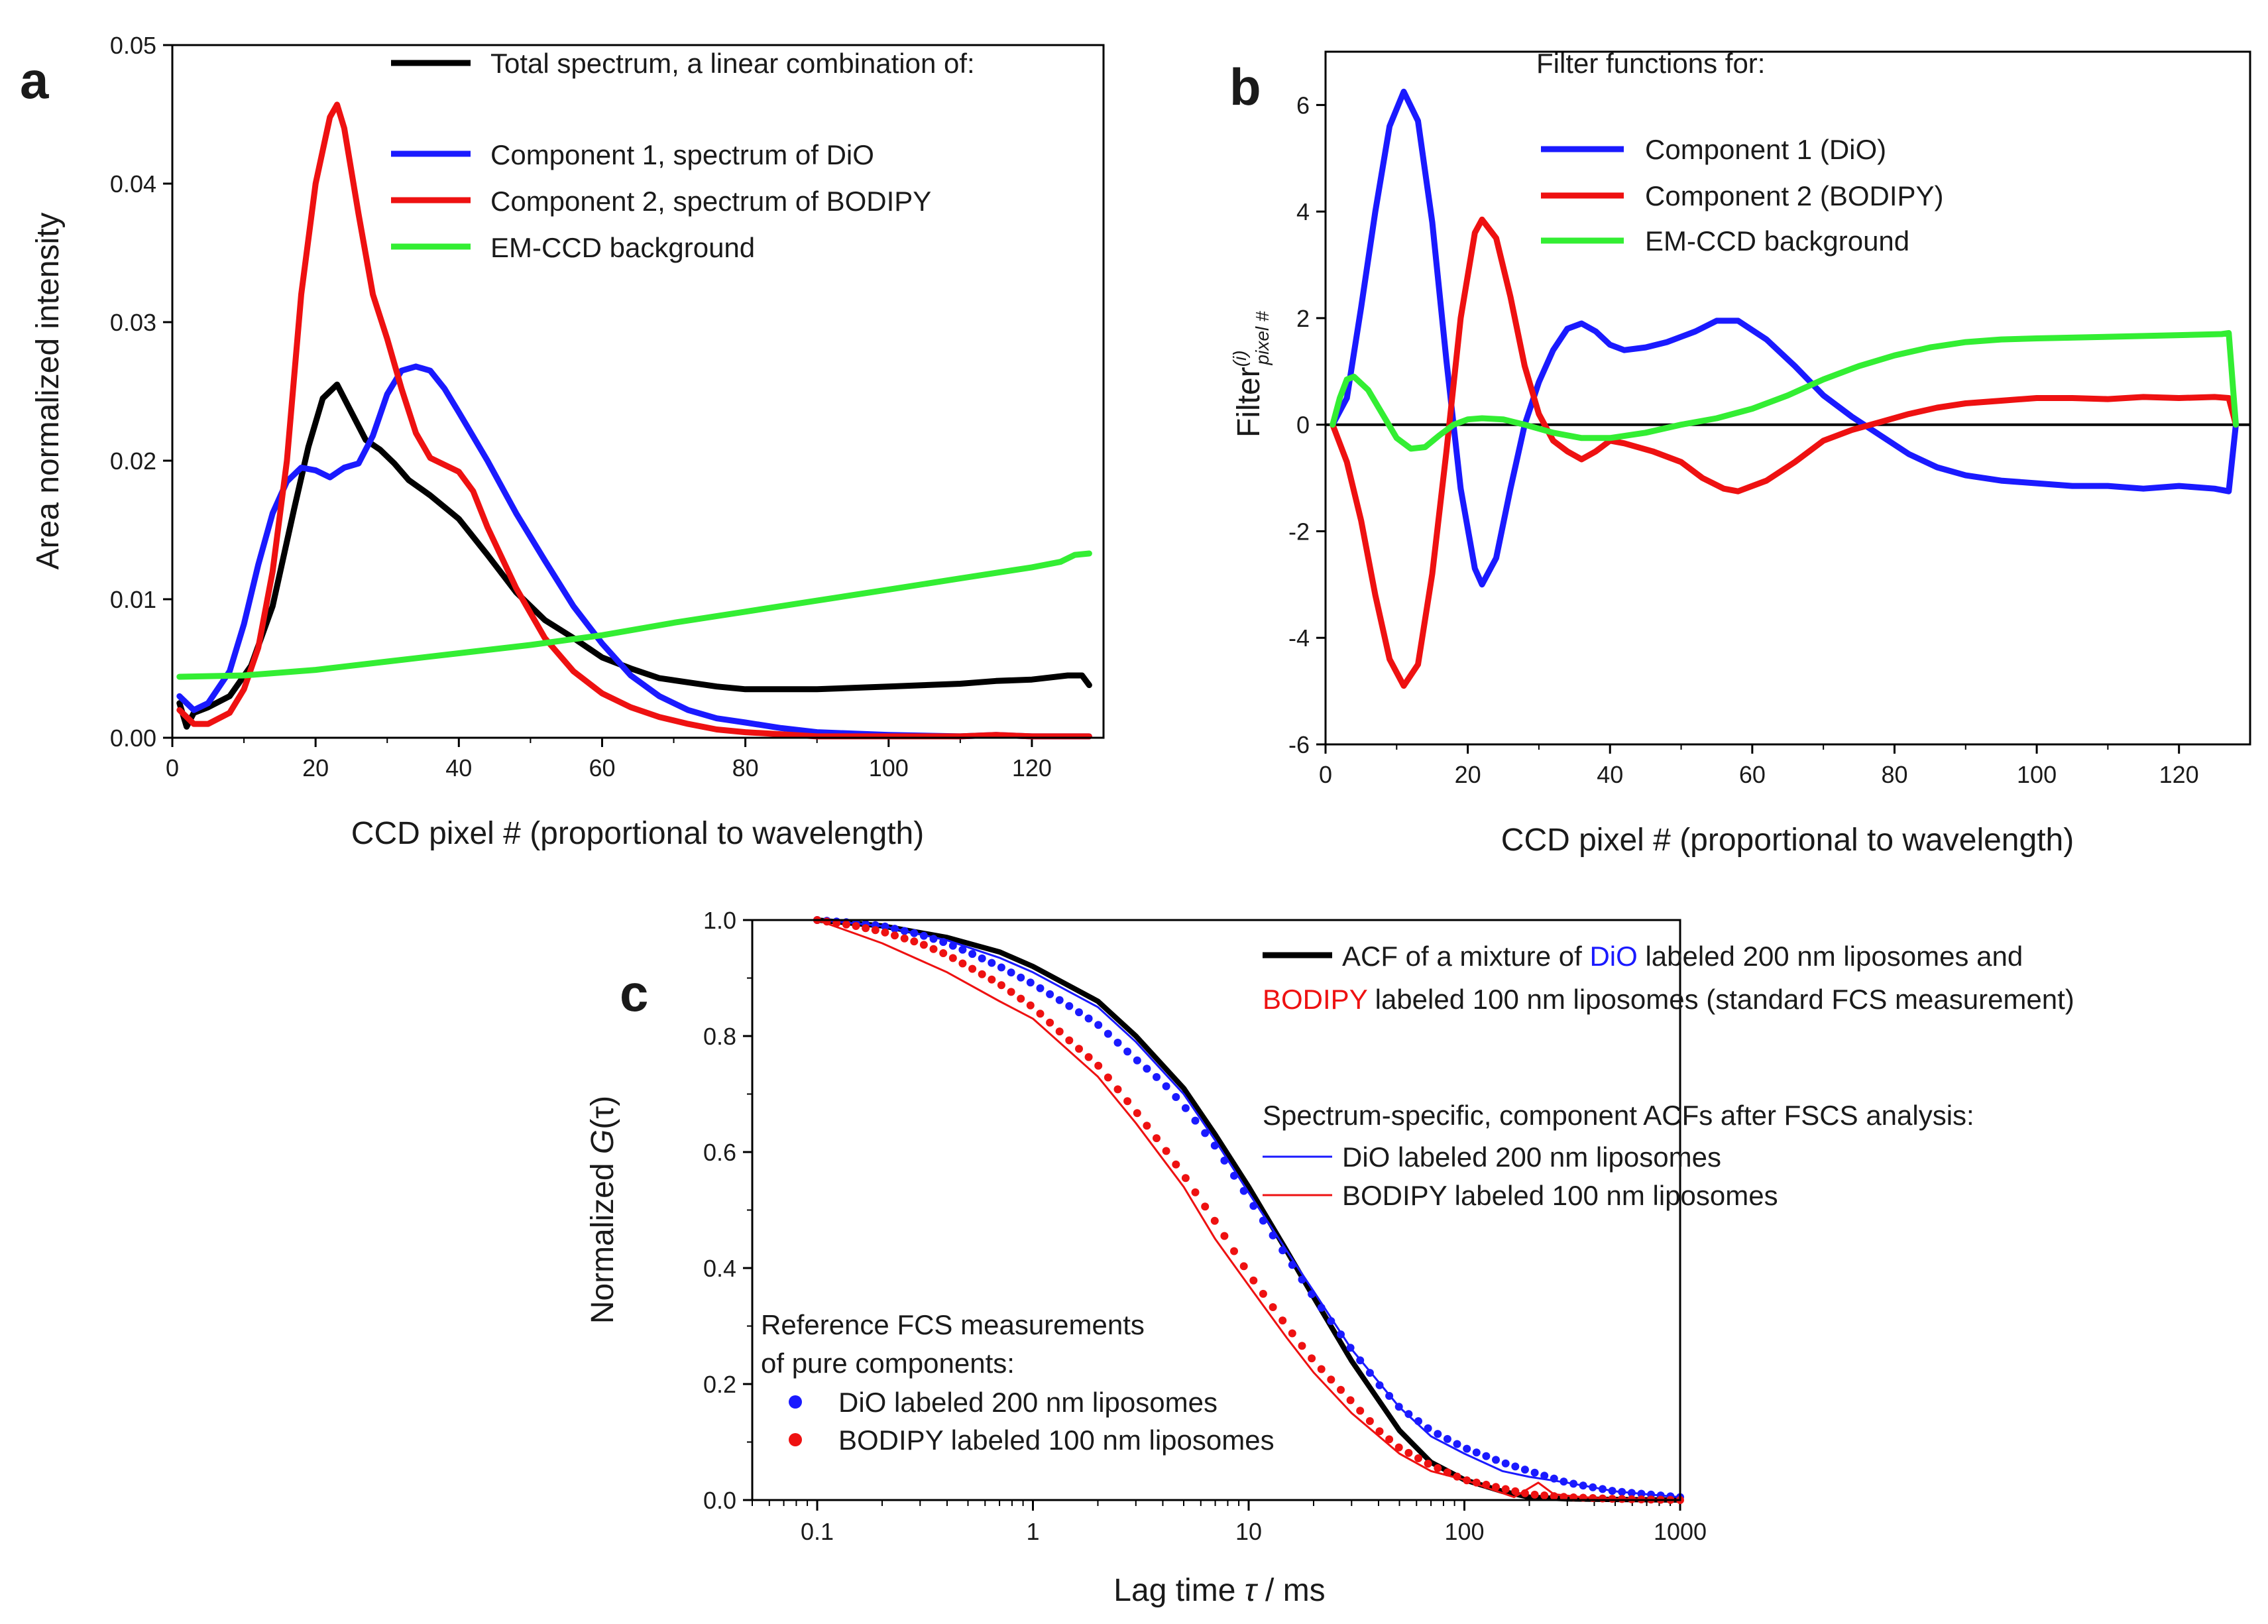  Describe the element at coordinates (133, 45) in the screenshot. I see `panel-a-ytick-label: 0.05` at that location.